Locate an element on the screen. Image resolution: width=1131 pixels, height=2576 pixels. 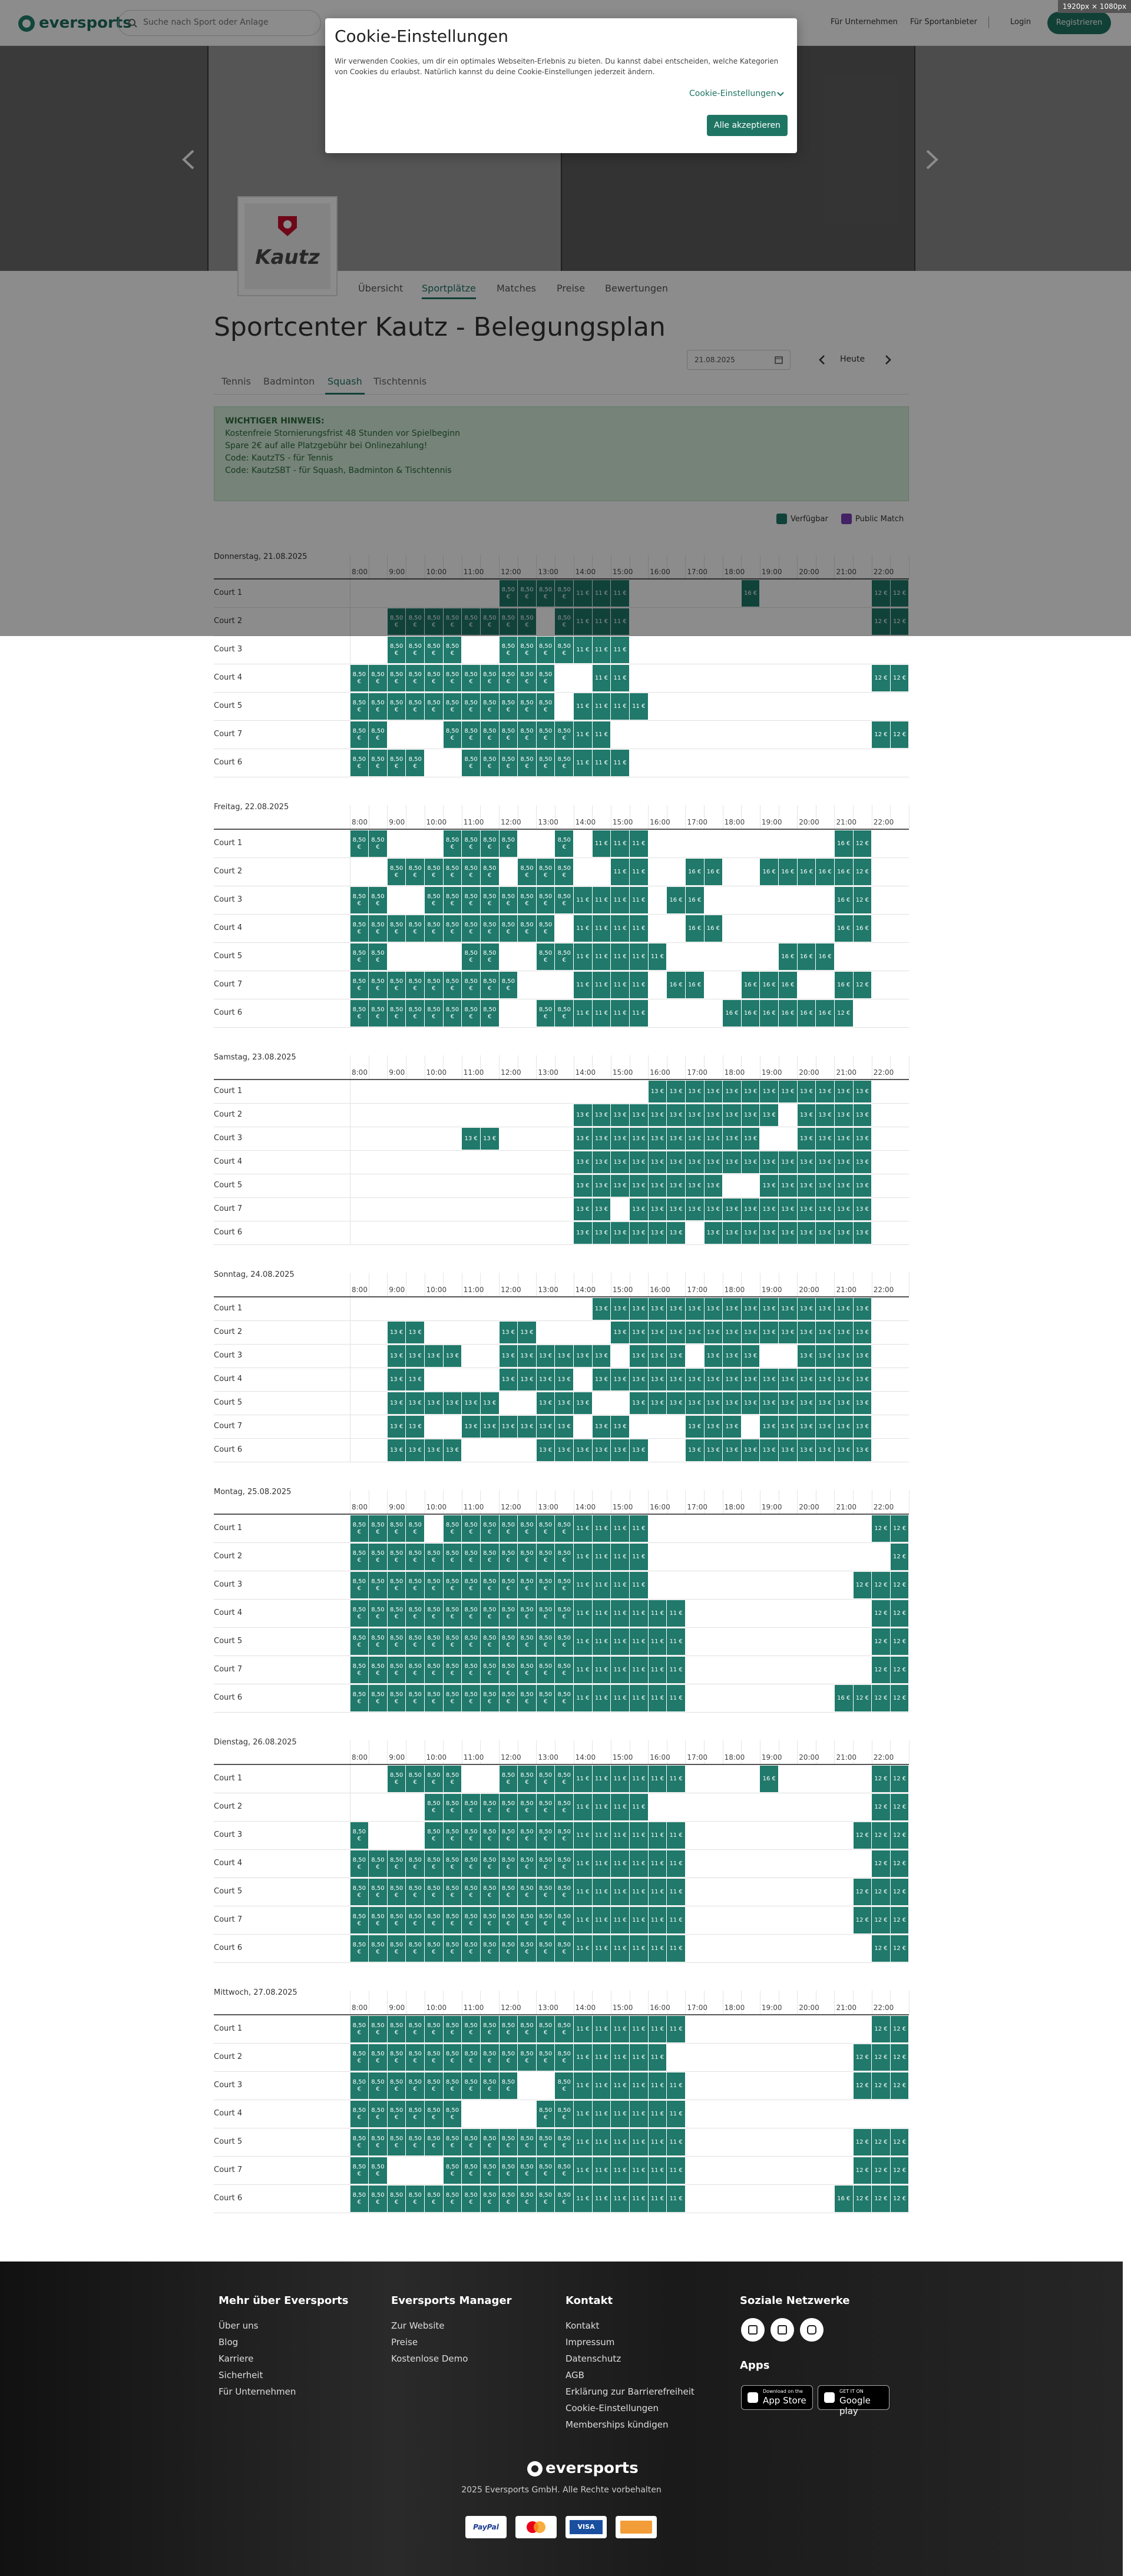
sport-tab: Tennis is located at coordinates (236, 381).